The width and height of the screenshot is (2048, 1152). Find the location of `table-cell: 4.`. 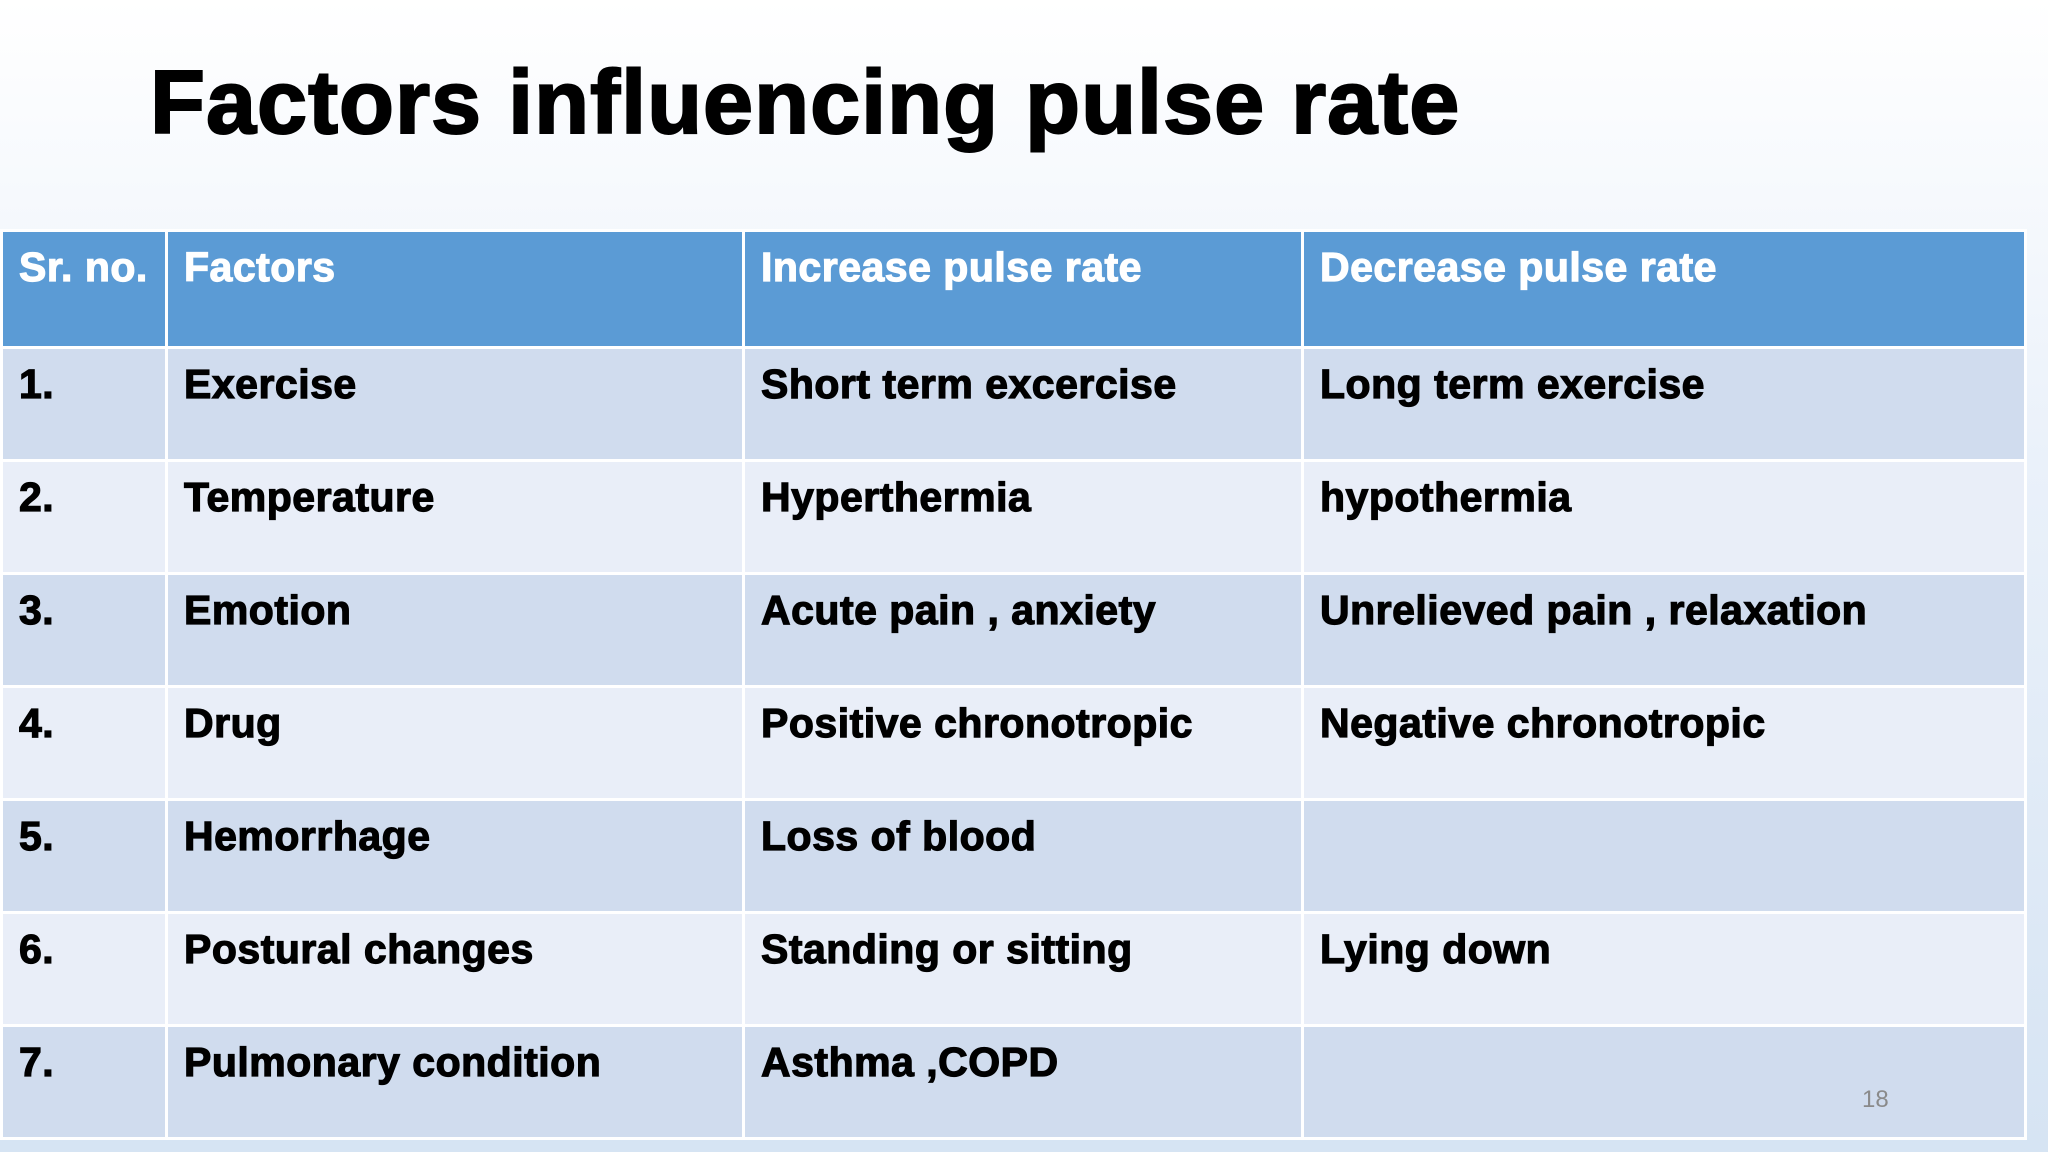

table-cell: 4. is located at coordinates (84, 743).